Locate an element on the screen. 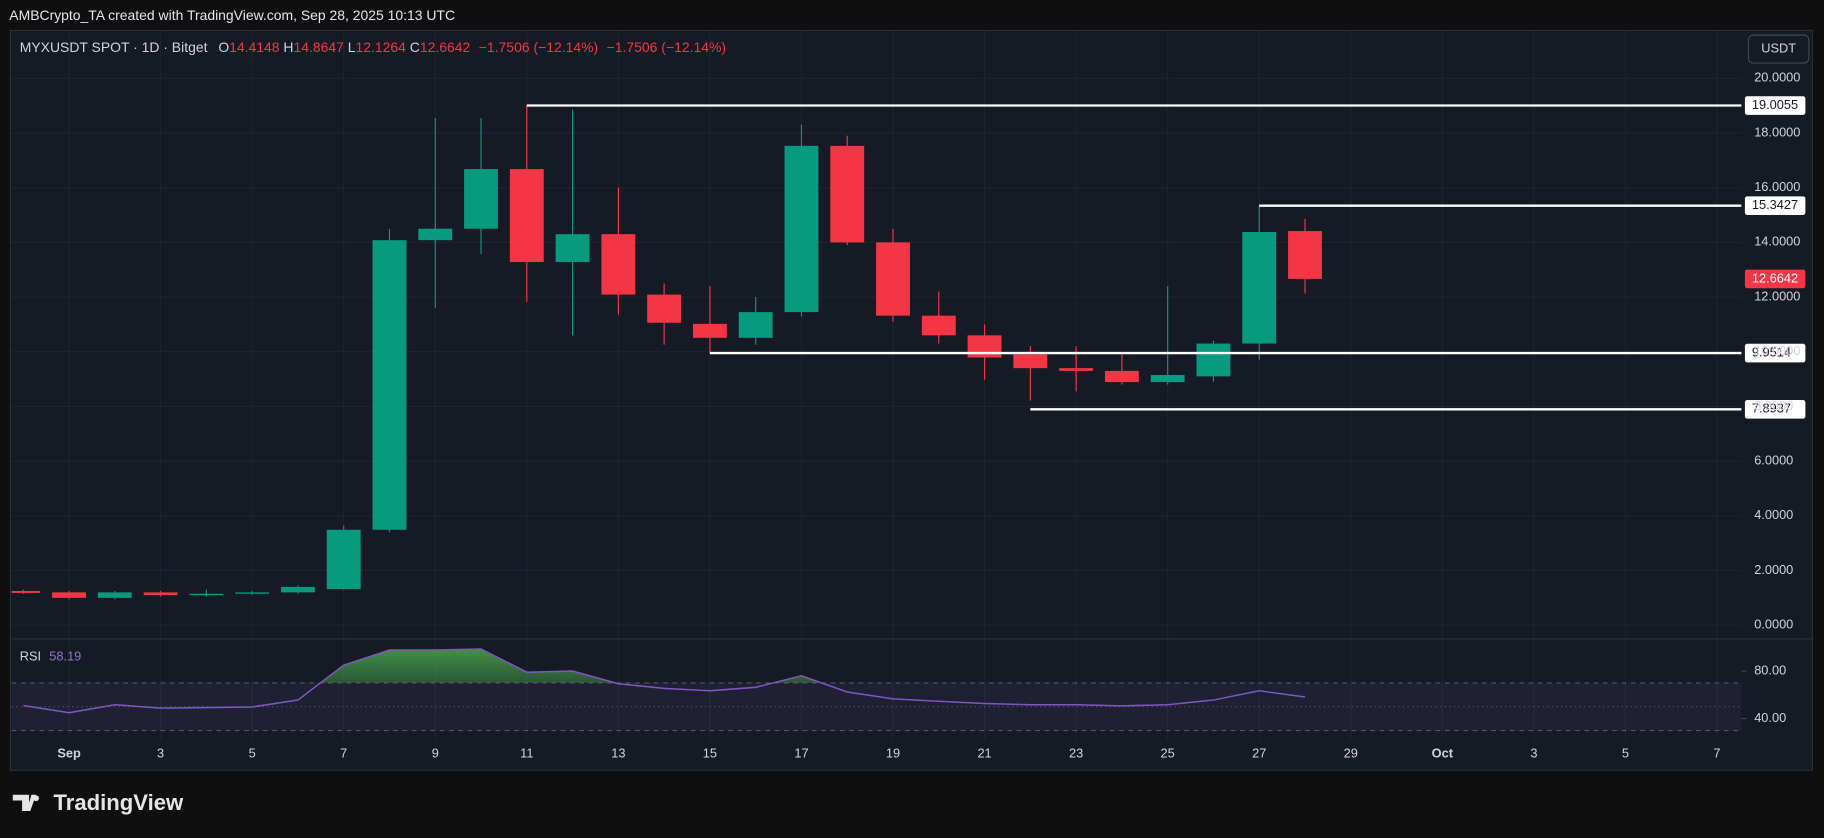 The image size is (1824, 838). level-tag-label: 19.0055 is located at coordinates (1775, 104).